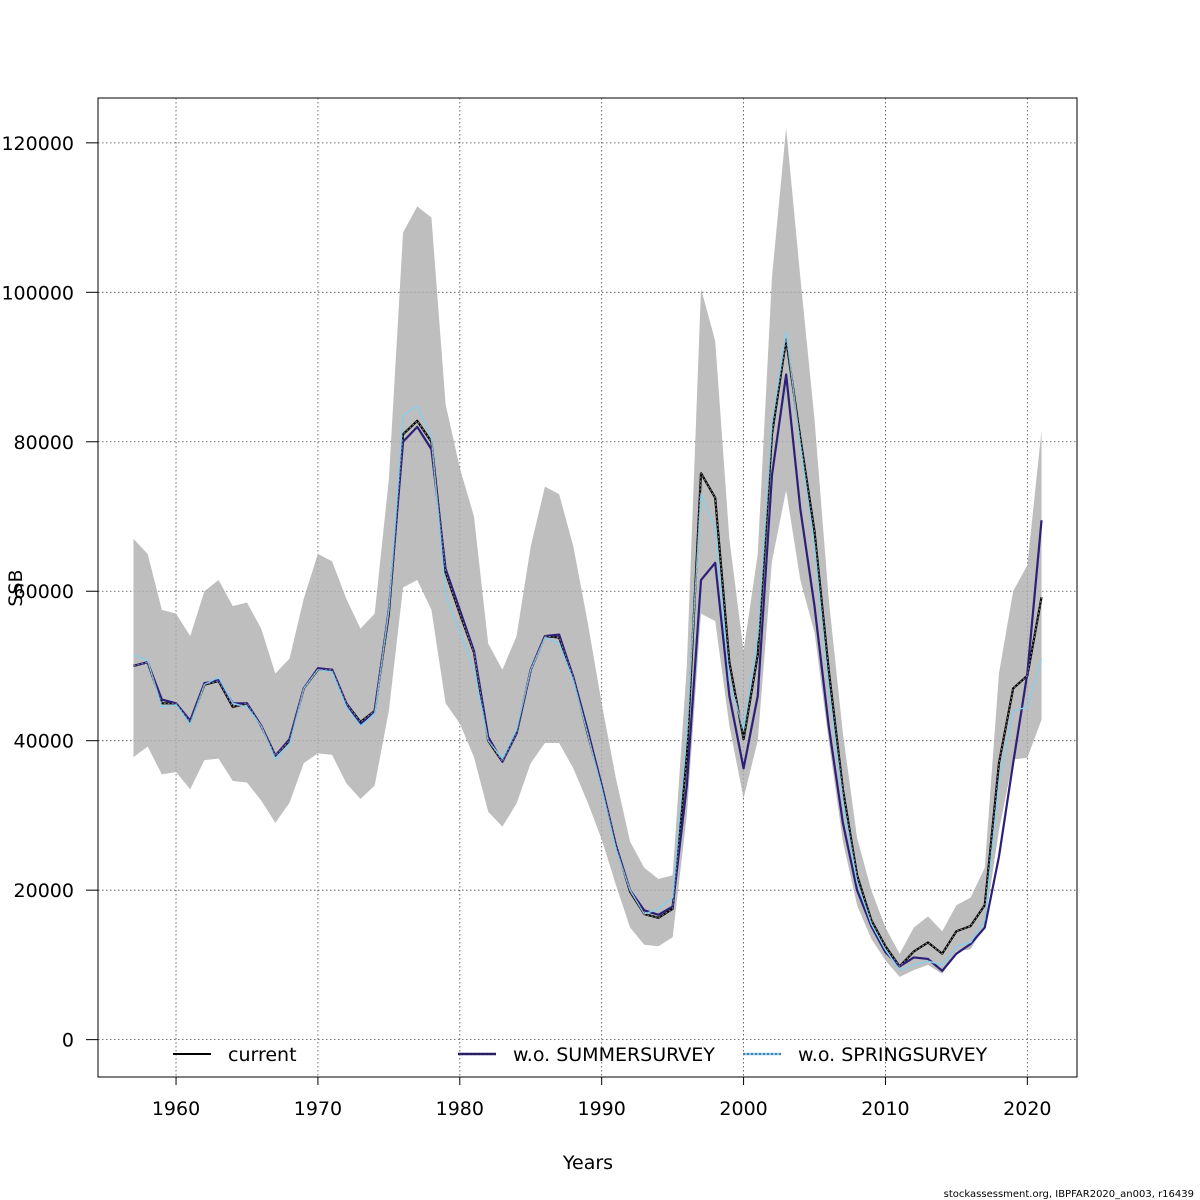 The height and width of the screenshot is (1200, 1200). I want to click on x-axis-label: Years, so click(587, 1163).